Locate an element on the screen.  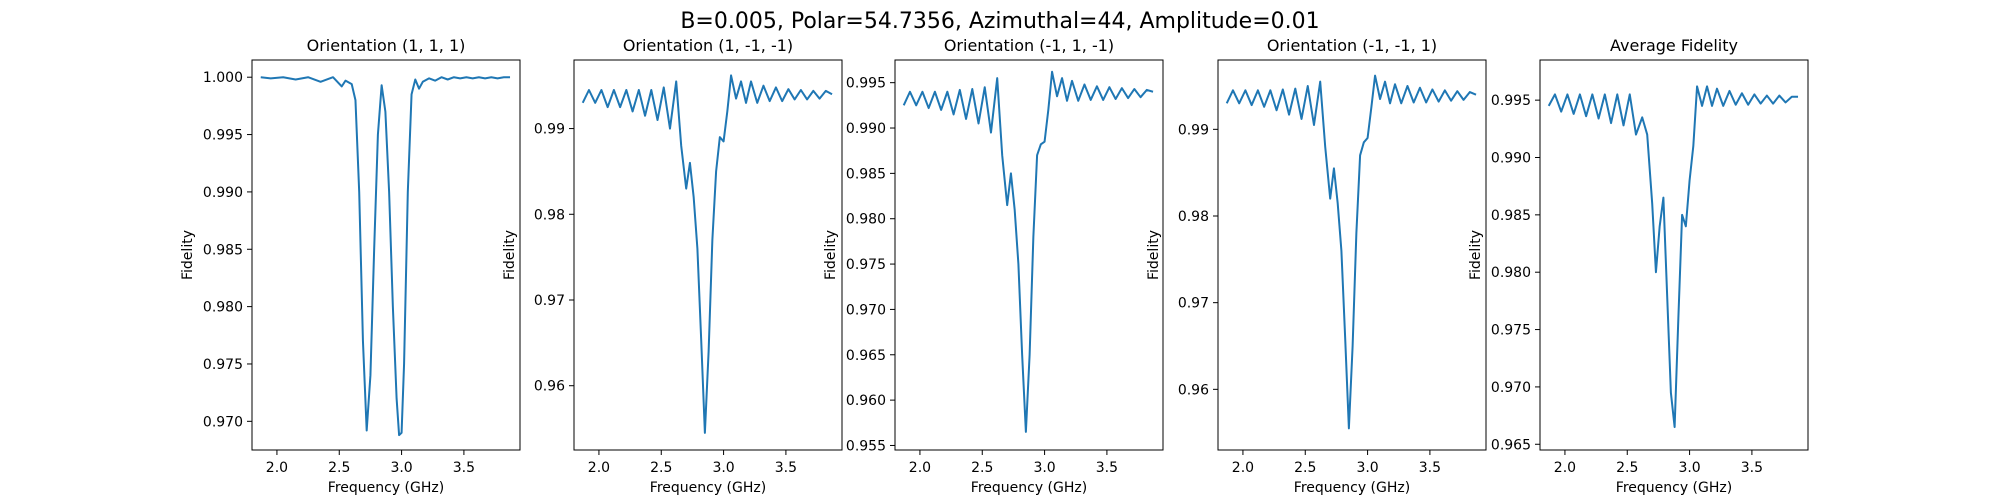
subplot-title: Average Fidelity is located at coordinates (1674, 45).